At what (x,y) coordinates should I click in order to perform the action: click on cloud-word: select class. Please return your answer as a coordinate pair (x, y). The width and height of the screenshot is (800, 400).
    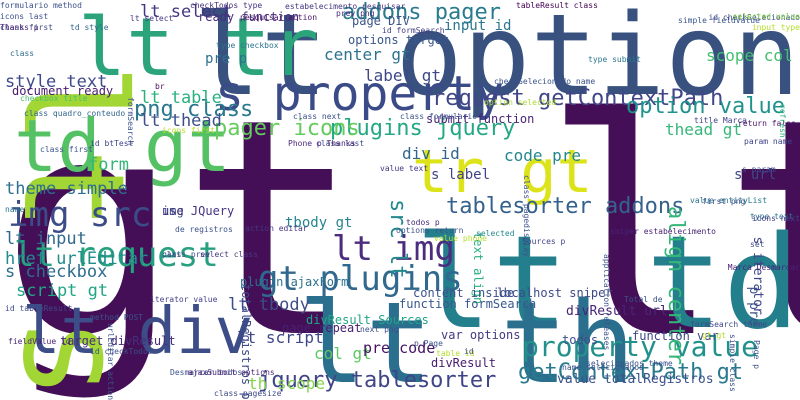
    Looking at the image, I should click on (229, 254).